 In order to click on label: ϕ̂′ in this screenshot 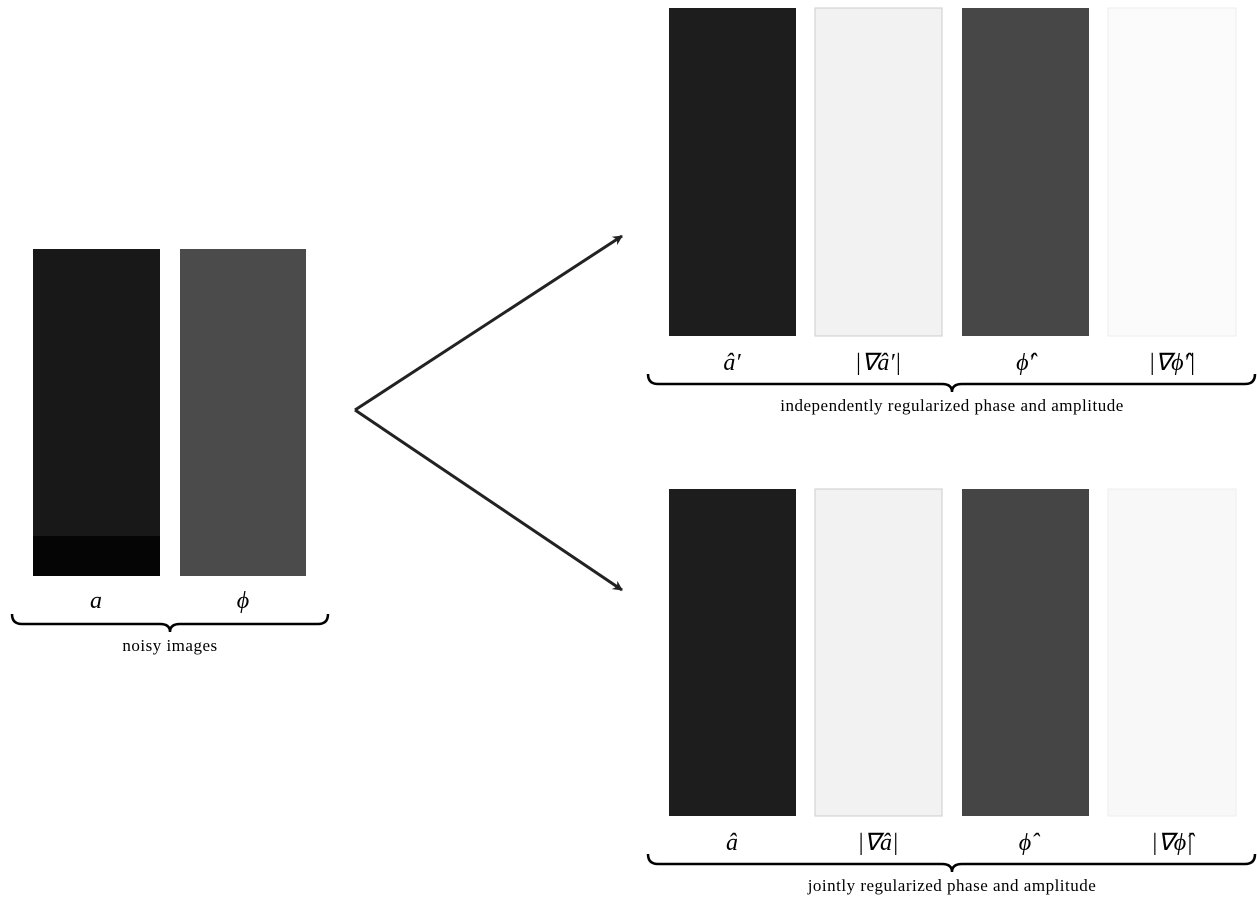, I will do `click(1026, 363)`.